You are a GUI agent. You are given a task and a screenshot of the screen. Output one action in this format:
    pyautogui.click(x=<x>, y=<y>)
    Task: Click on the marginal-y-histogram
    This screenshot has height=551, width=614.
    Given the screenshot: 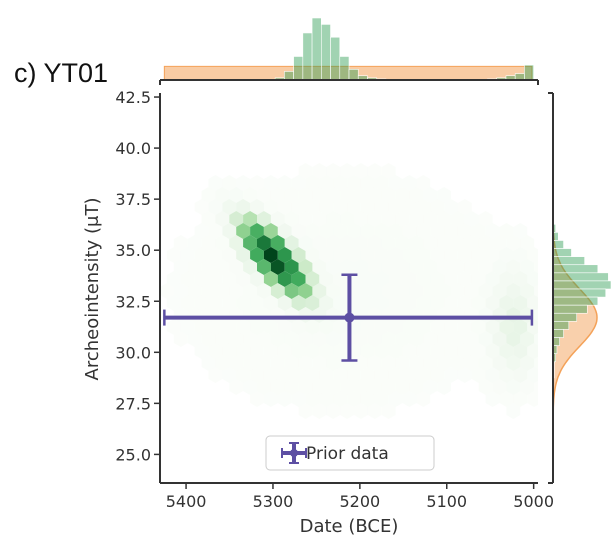 What is the action you would take?
    pyautogui.click(x=580, y=288)
    